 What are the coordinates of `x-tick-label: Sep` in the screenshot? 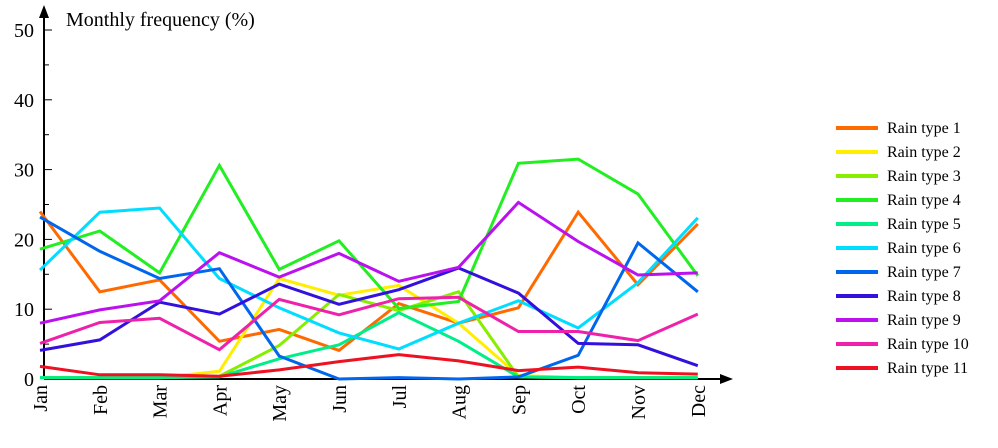 It's located at (519, 400).